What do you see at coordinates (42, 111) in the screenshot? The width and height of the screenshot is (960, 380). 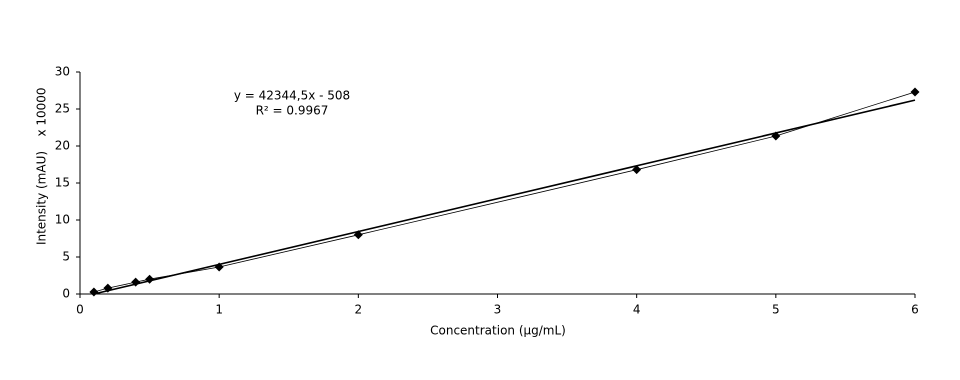 I see `y-multiplier: x 10000` at bounding box center [42, 111].